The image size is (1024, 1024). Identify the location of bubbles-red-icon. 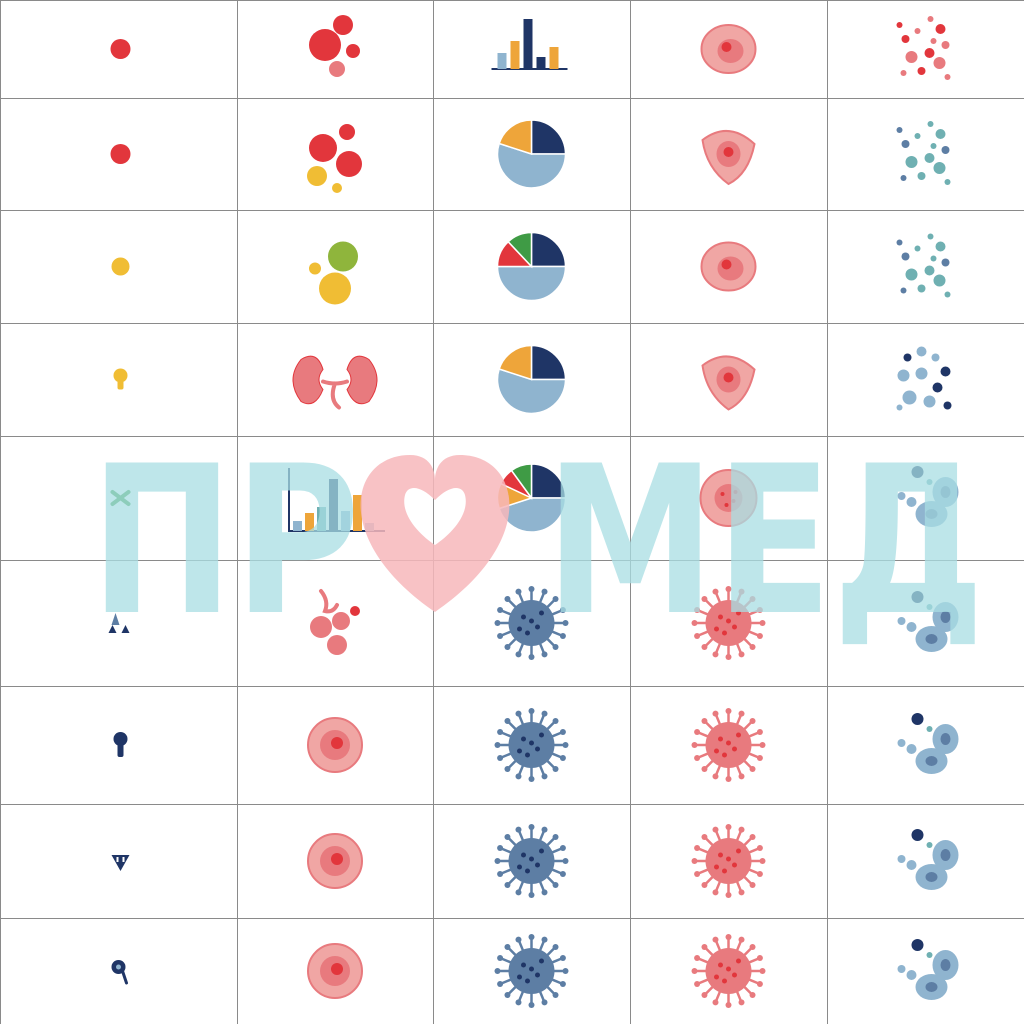
(334, 46).